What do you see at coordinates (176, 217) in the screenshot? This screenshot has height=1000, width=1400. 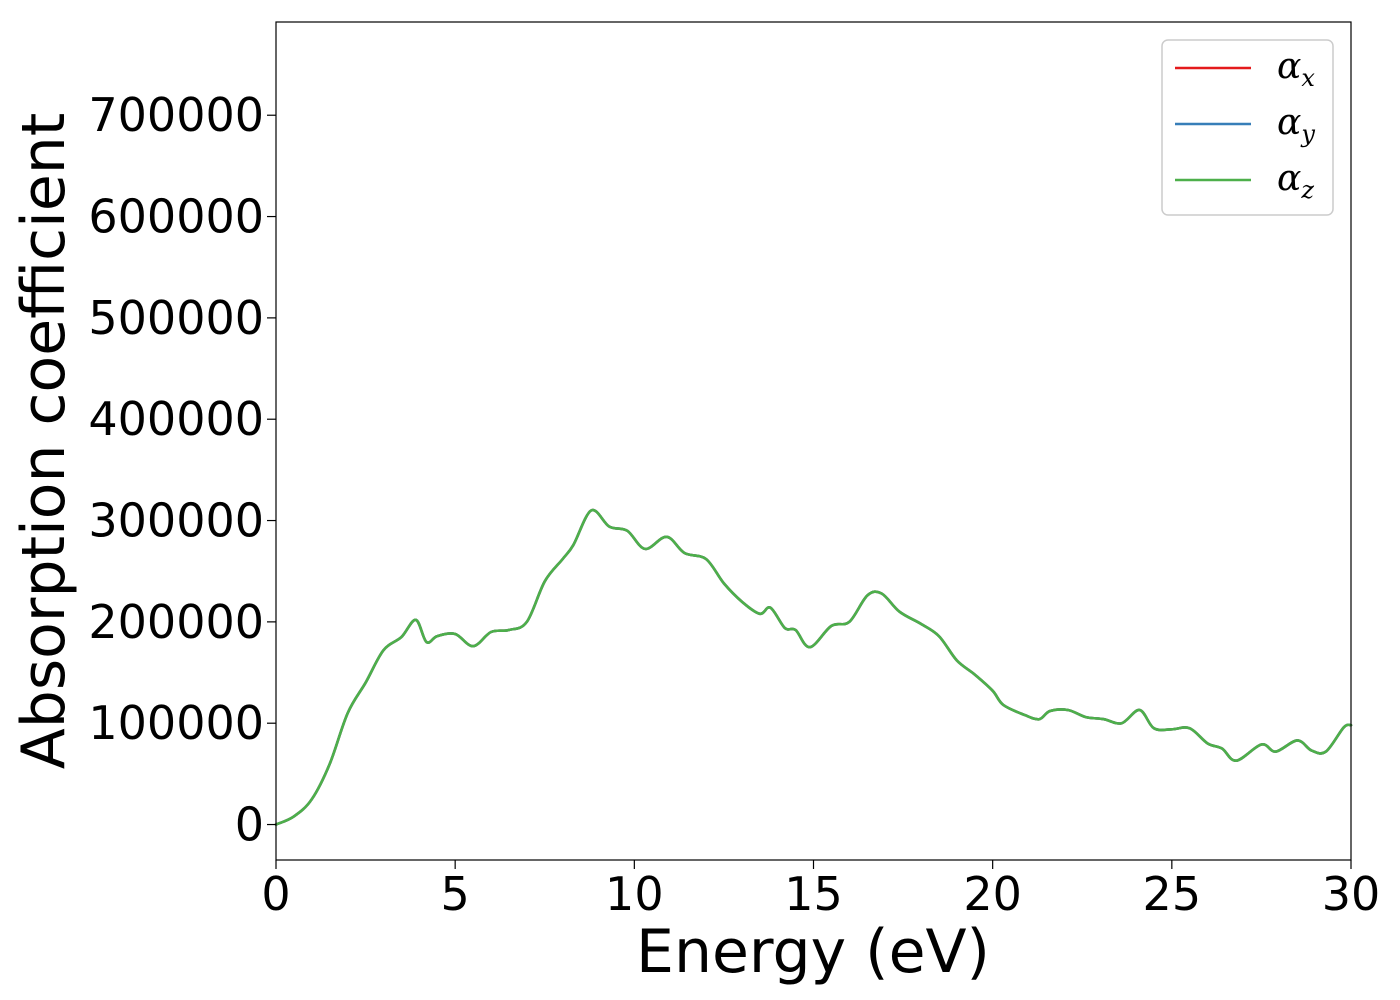 I see `y-tick-label: 600000` at bounding box center [176, 217].